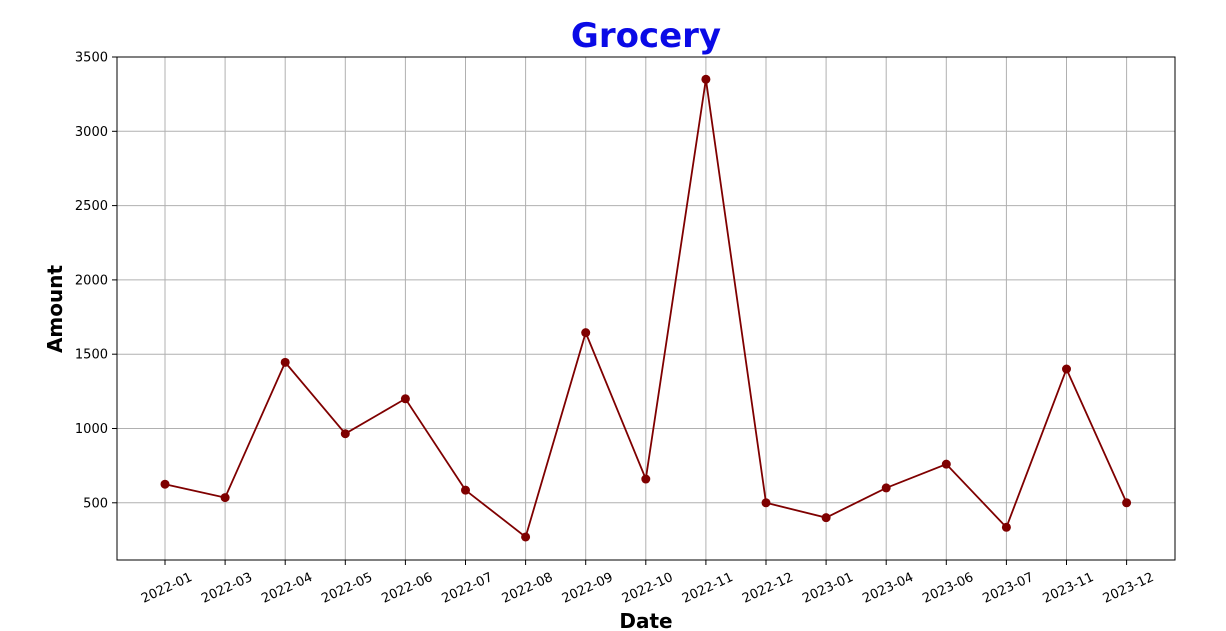 This screenshot has height=631, width=1226. Describe the element at coordinates (646, 36) in the screenshot. I see `chart-title: Grocery` at that location.